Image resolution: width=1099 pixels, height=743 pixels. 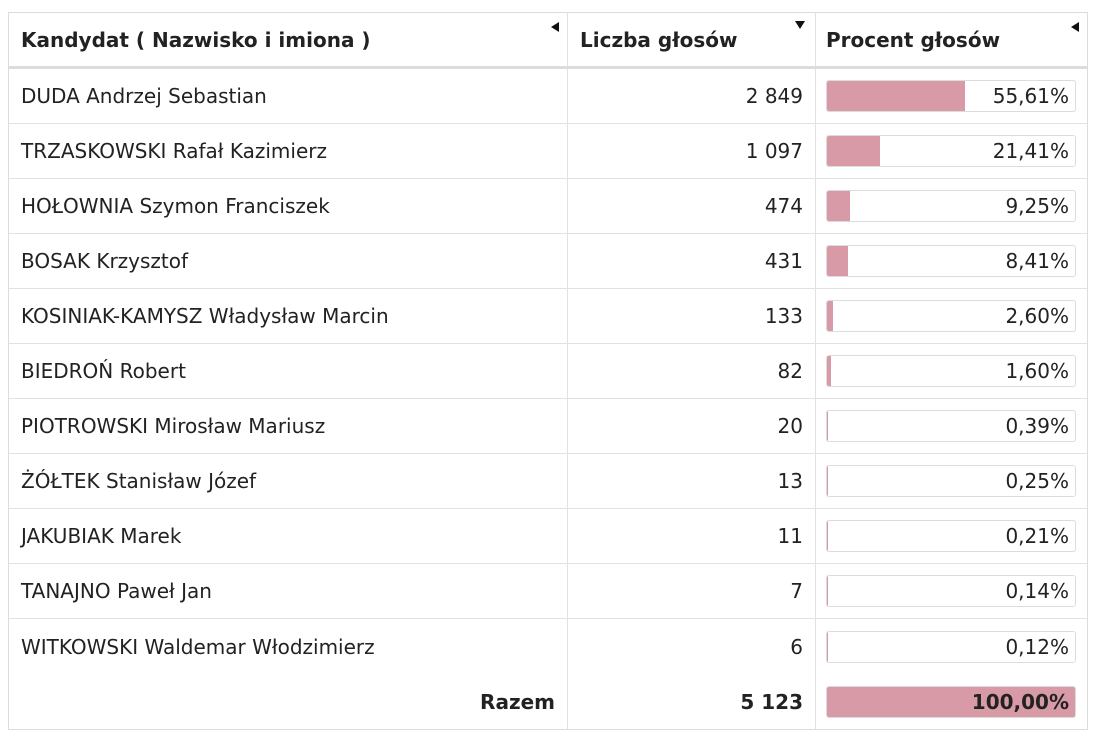 I want to click on percent-cell: 0,21%, so click(x=951, y=536).